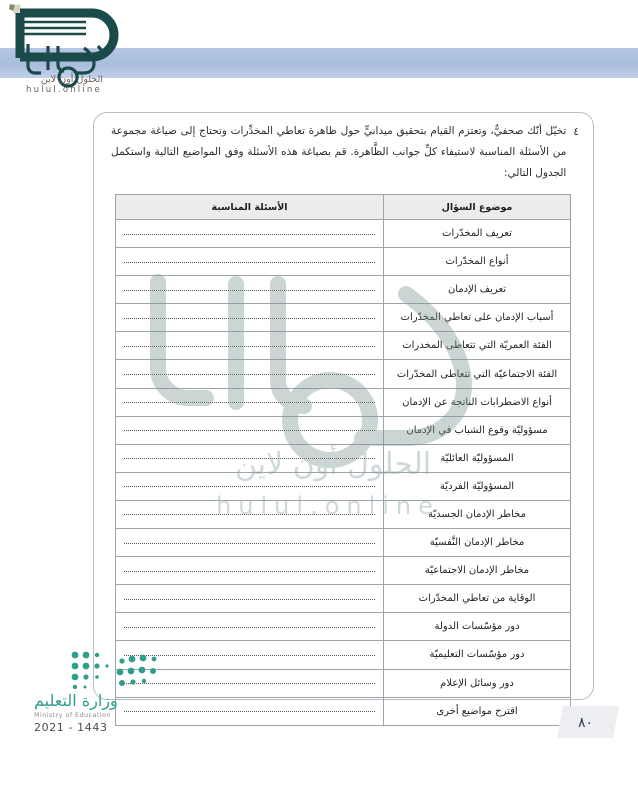  I want to click on table-row: تعريف المخدّرات, so click(343, 233).